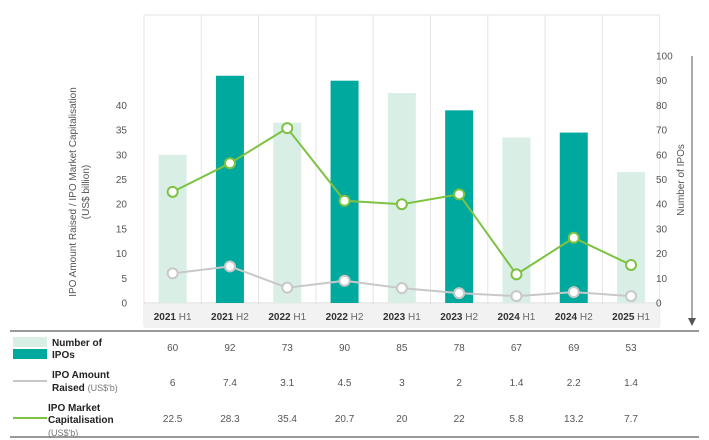  What do you see at coordinates (659, 304) in the screenshot?
I see `right-axis-tick-label: 0` at bounding box center [659, 304].